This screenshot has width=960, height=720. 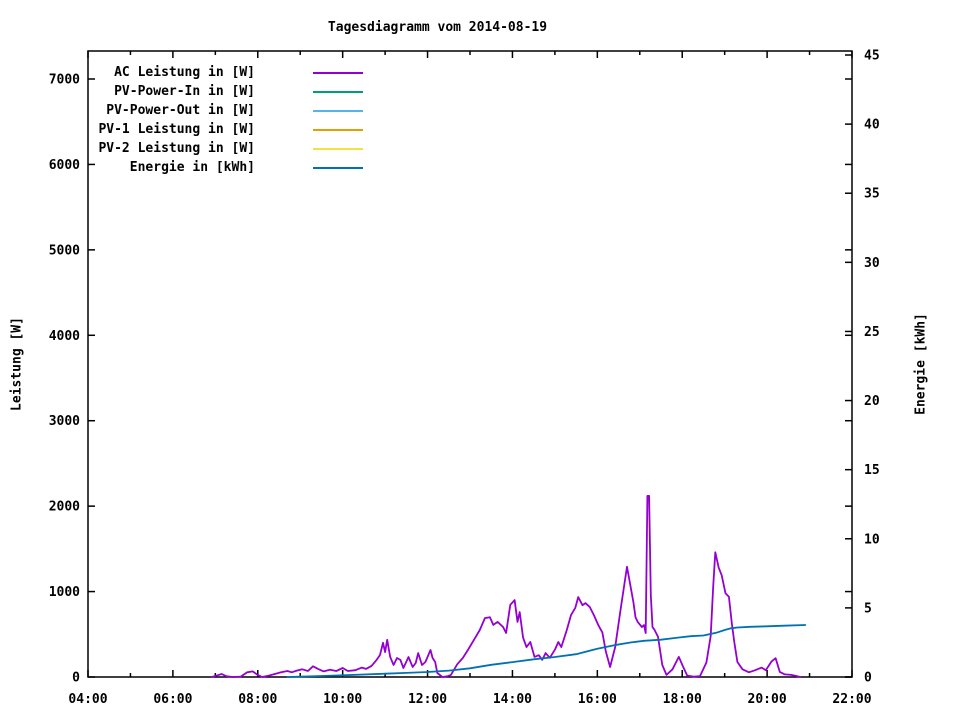 What do you see at coordinates (180, 110) in the screenshot?
I see `legend-label-pv-power-out: PV-Power-Out in [W]` at bounding box center [180, 110].